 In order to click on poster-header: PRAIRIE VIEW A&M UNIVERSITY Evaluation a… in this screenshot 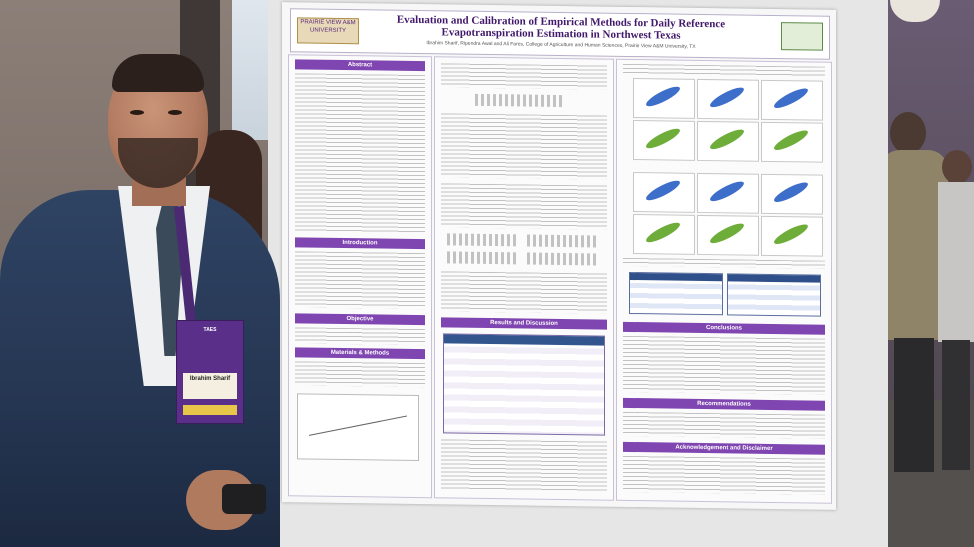, I will do `click(560, 34)`.